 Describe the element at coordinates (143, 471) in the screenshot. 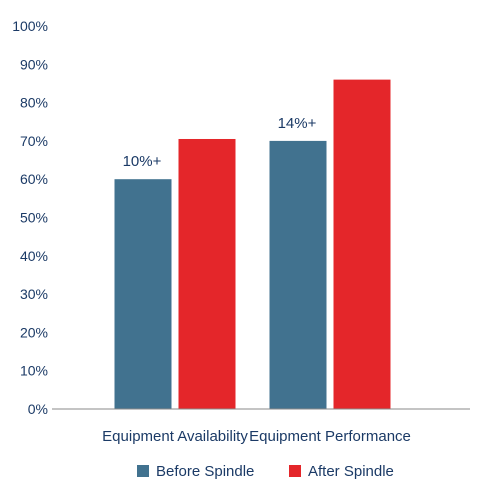

I see `legend-swatch-before` at that location.